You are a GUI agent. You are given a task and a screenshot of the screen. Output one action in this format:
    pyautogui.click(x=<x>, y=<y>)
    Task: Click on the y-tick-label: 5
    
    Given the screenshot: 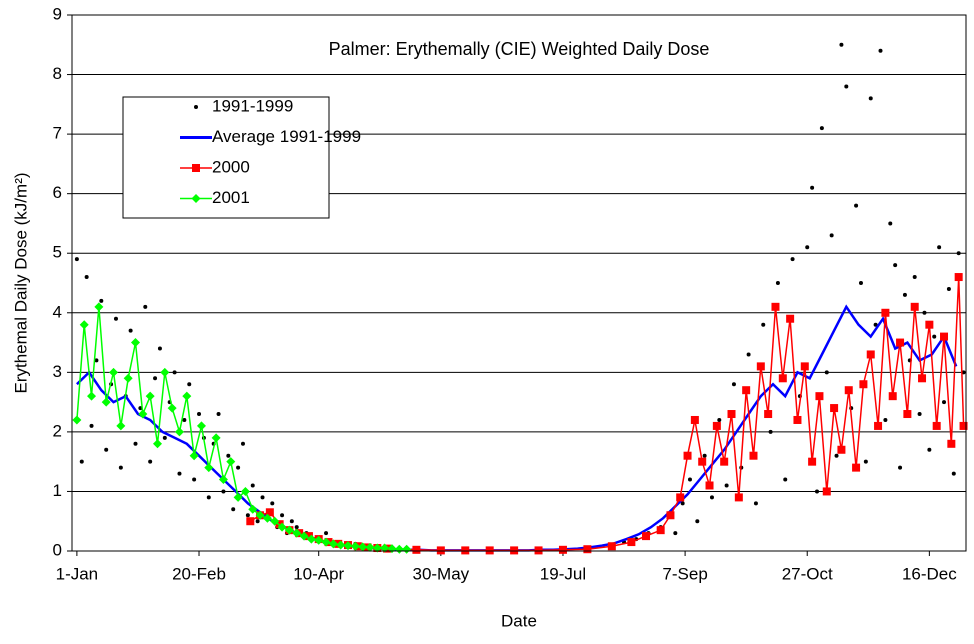 What is the action you would take?
    pyautogui.click(x=57, y=252)
    